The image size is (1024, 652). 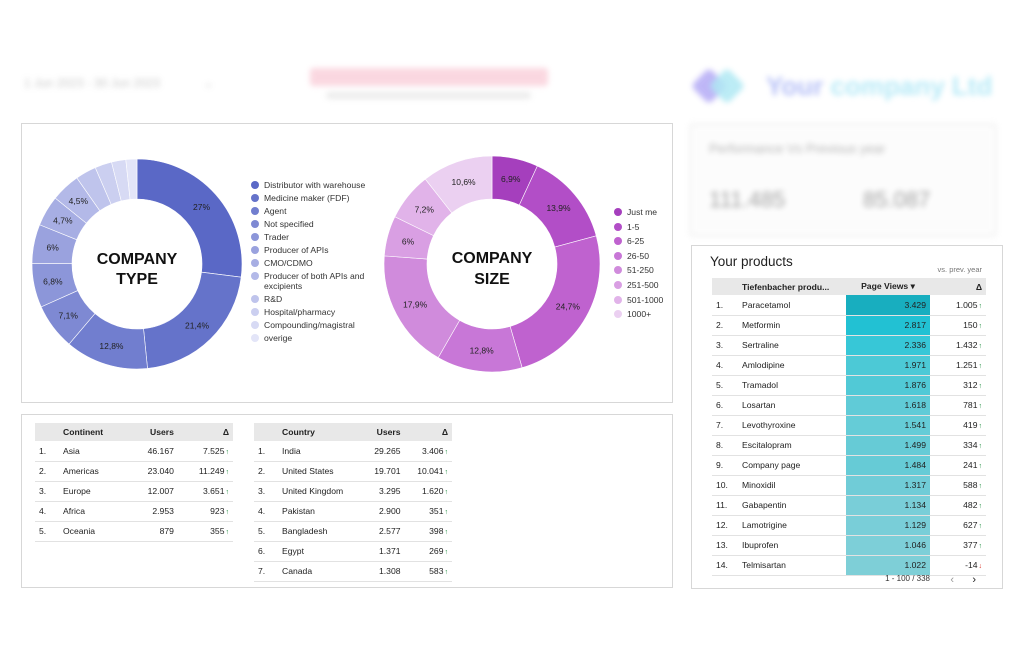 I want to click on row-page-views: 1.876, so click(x=888, y=385).